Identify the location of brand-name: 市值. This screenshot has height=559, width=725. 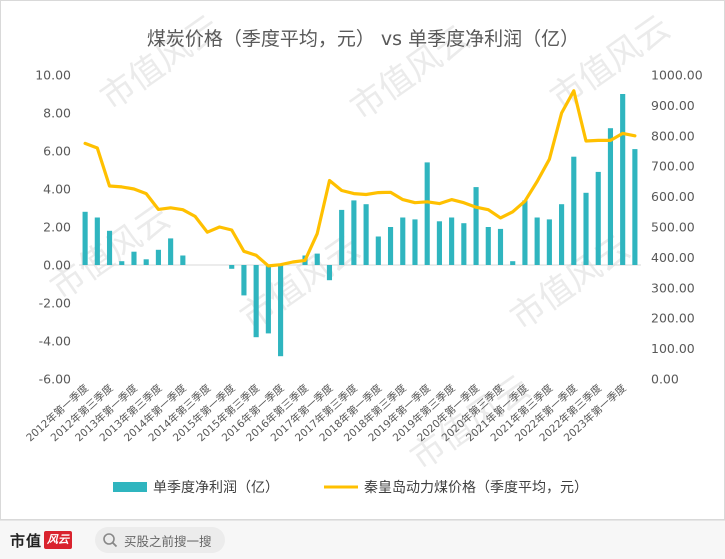
(26, 540).